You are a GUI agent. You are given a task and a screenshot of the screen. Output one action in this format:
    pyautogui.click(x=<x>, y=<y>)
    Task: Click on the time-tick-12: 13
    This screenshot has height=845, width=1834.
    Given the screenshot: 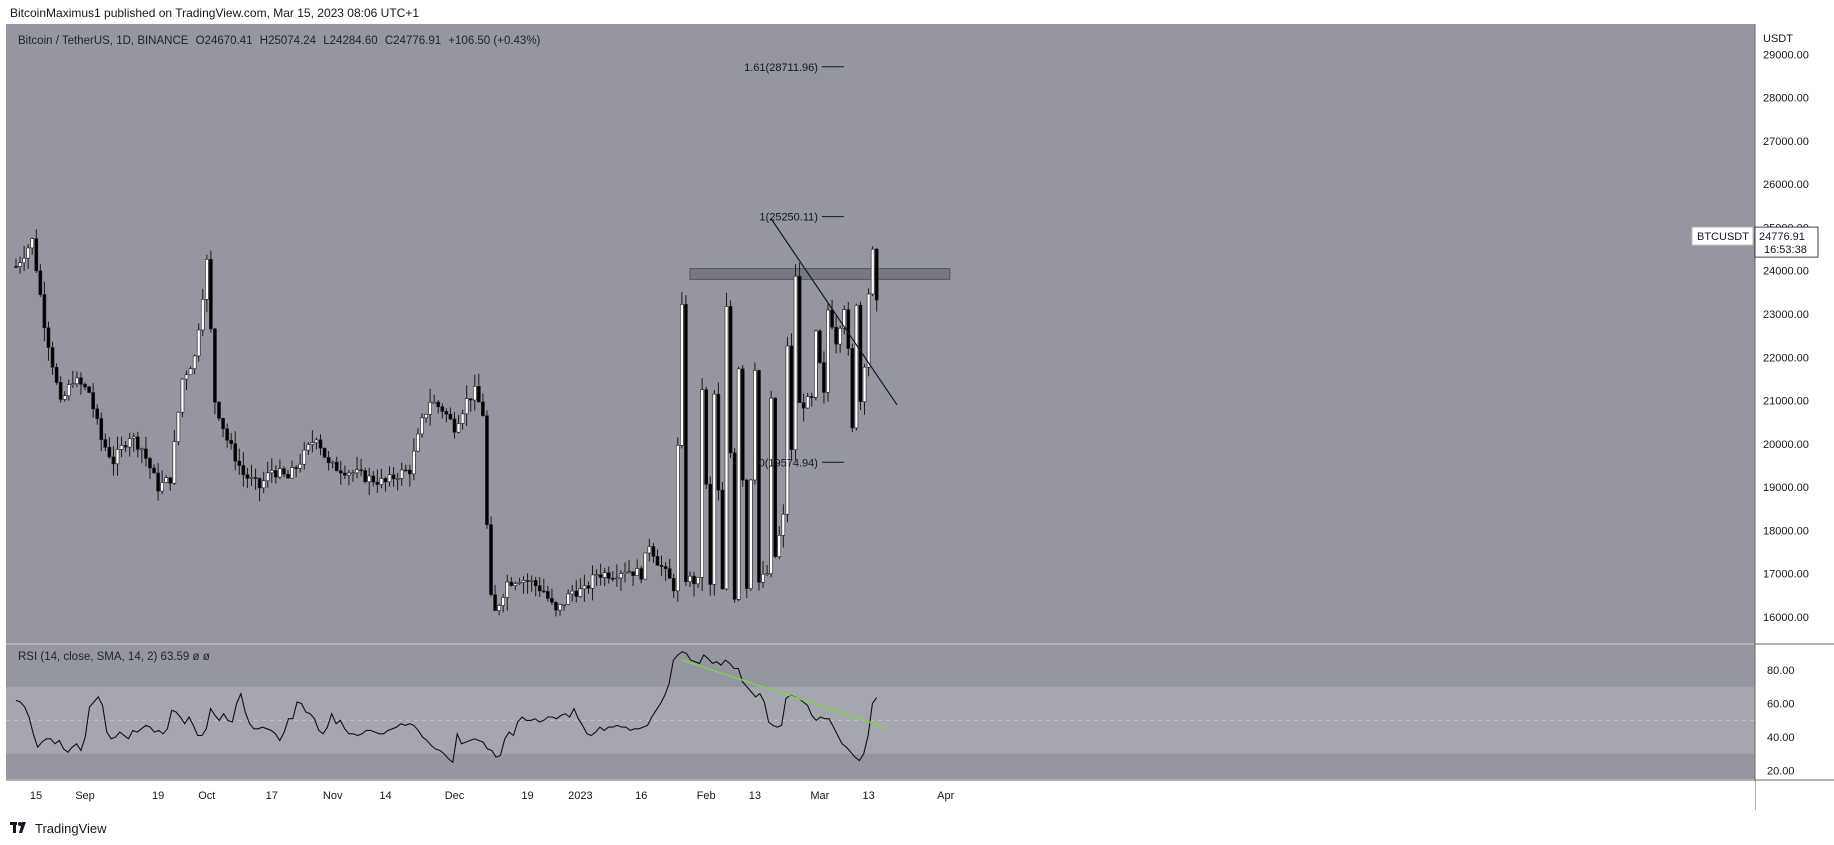 What is the action you would take?
    pyautogui.click(x=755, y=796)
    